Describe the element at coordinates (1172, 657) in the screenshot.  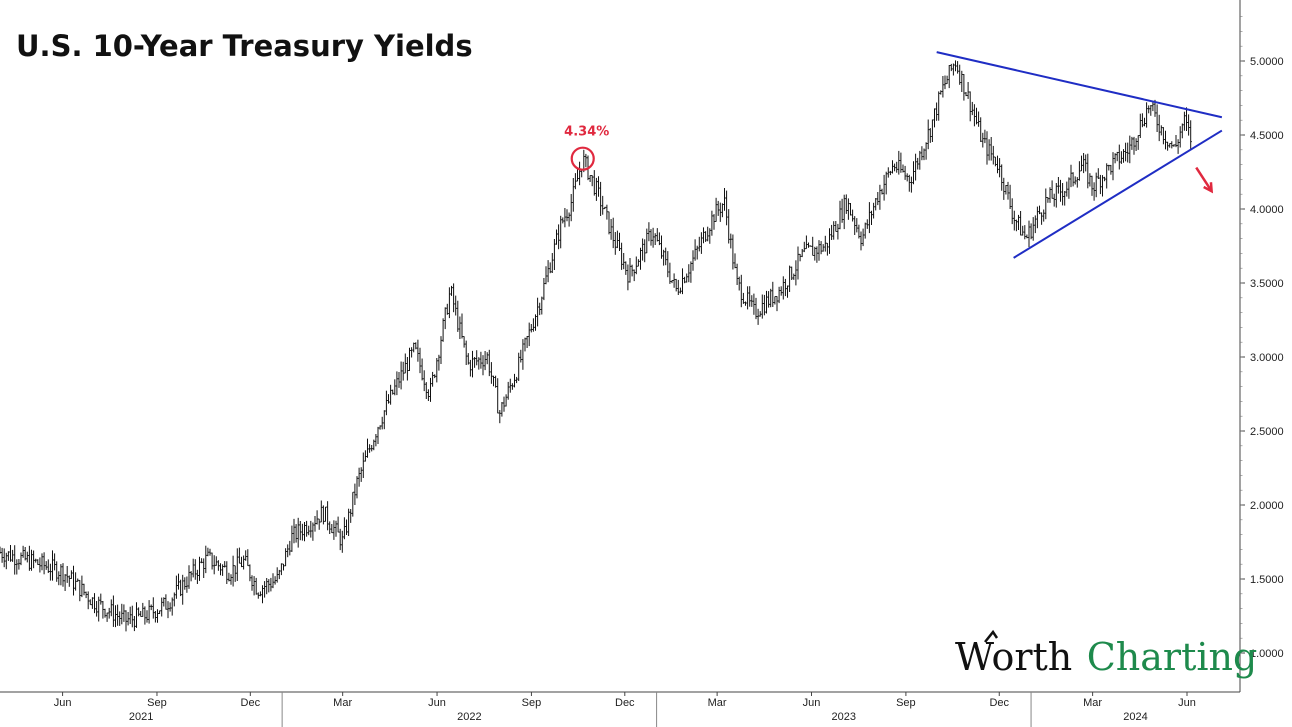
I see `logo-charting: Charting` at that location.